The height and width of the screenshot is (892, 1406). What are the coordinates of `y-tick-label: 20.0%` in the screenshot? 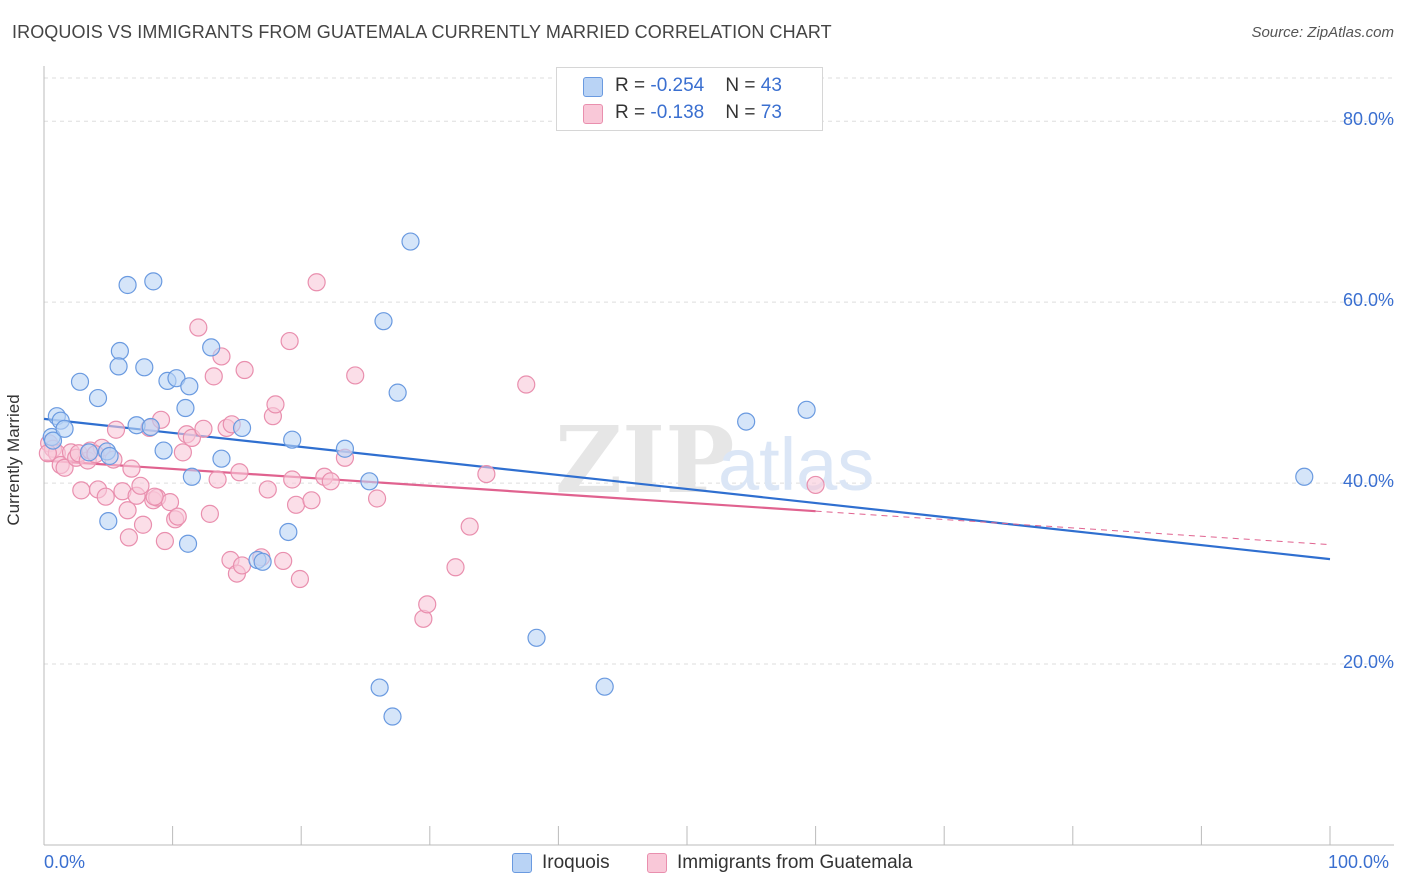 It's located at (1368, 662).